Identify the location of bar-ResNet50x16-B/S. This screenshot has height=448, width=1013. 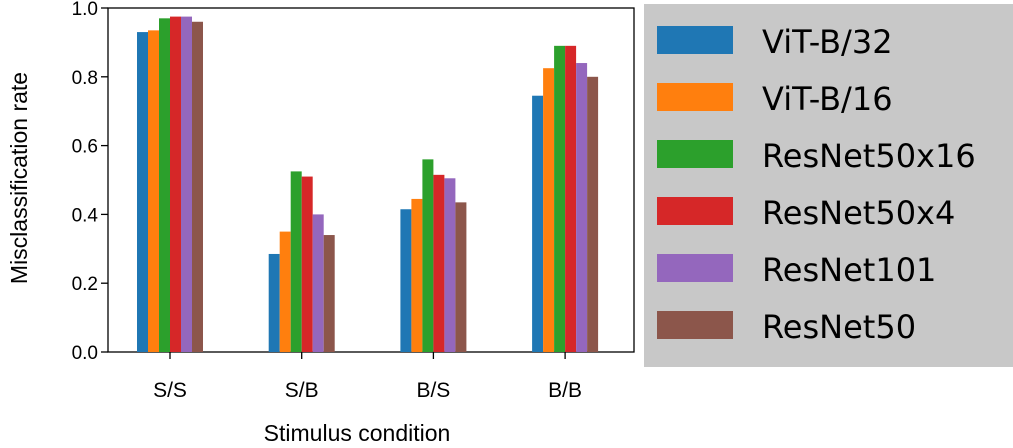
(428, 255).